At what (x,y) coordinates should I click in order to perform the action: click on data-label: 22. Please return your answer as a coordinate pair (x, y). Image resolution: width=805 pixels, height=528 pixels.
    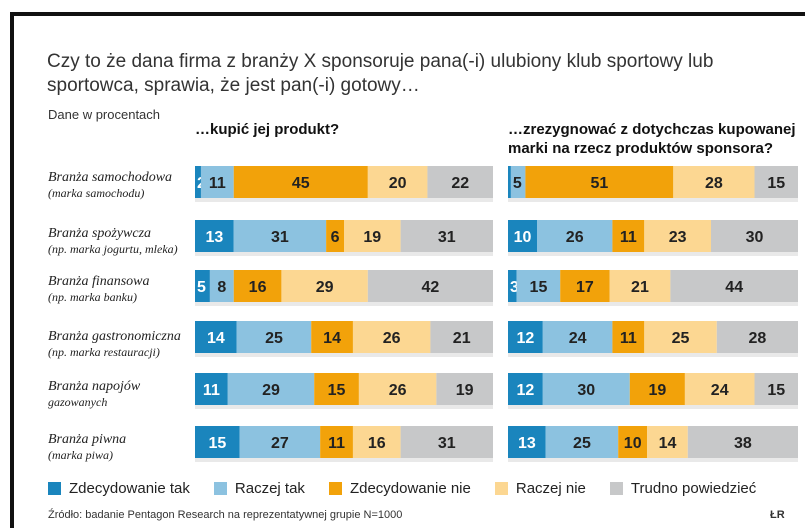
    Looking at the image, I should click on (460, 183).